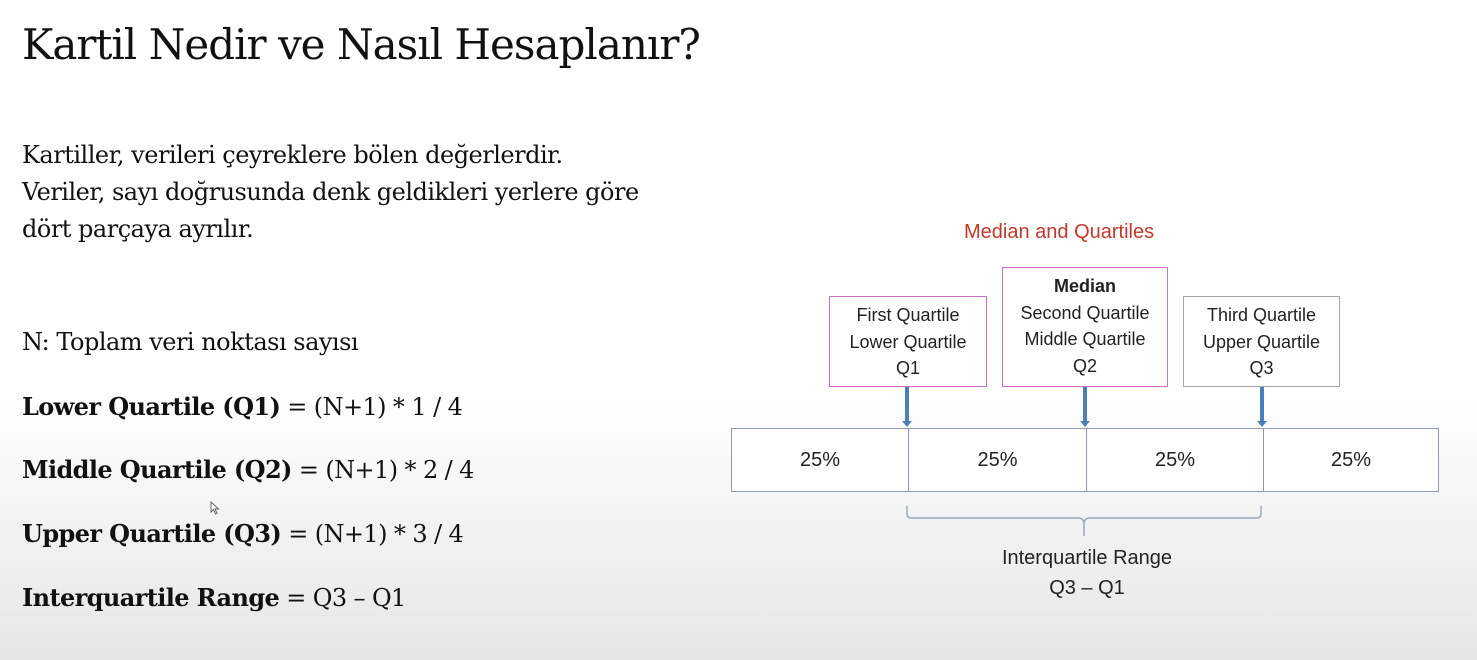 The height and width of the screenshot is (660, 1477). Describe the element at coordinates (1261, 368) in the screenshot. I see `box-line: Q3` at that location.